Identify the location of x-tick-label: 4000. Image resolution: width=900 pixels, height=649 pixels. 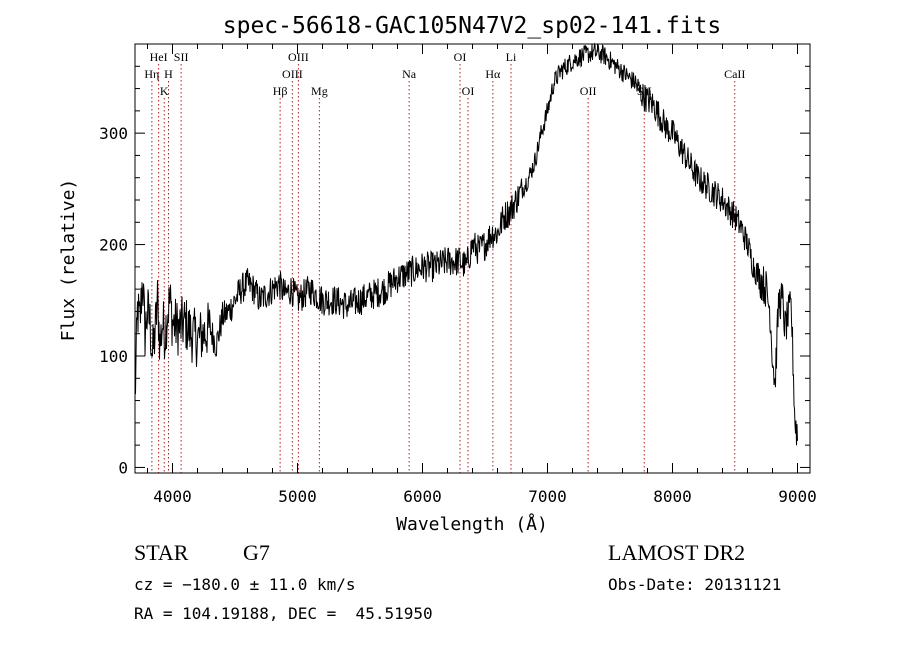
(172, 496).